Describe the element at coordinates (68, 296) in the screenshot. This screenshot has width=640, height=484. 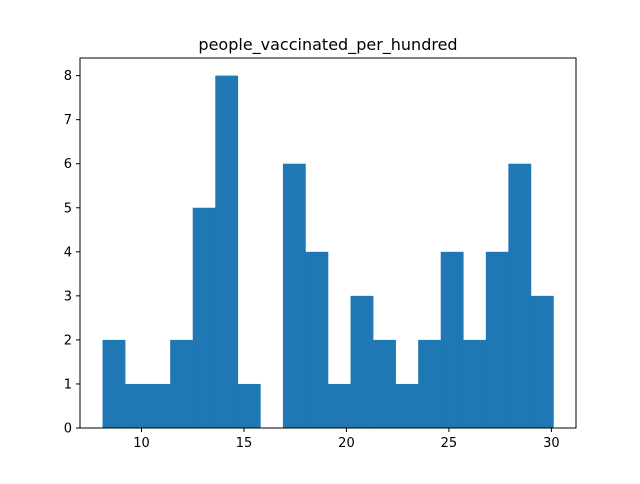
I see `y-tick-label: 3` at that location.